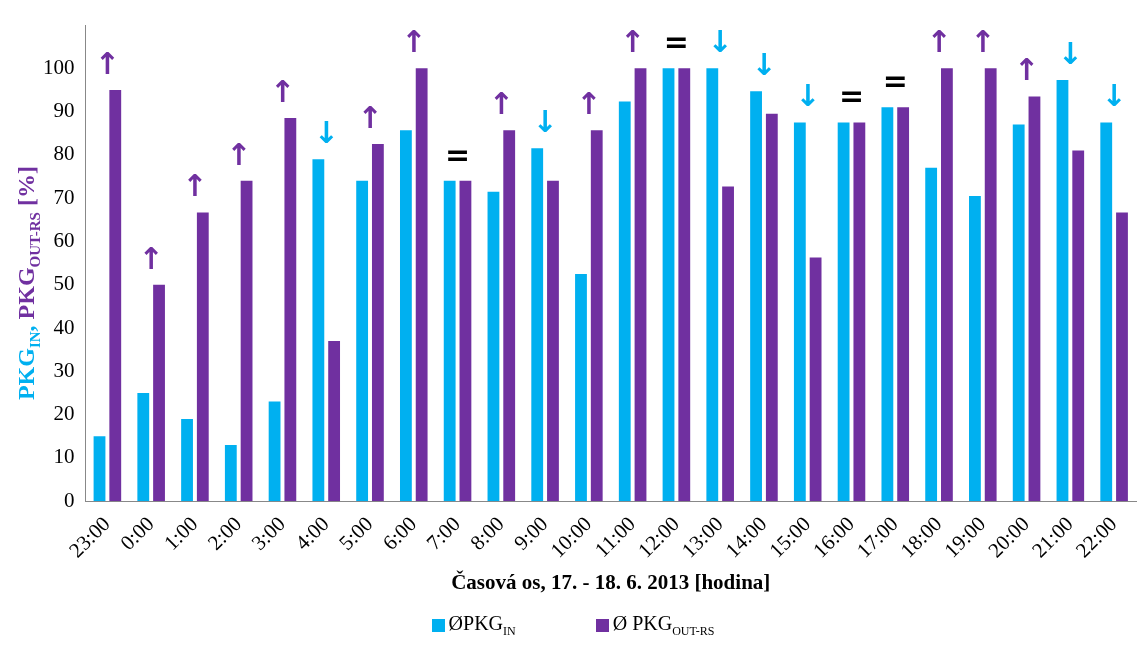  Describe the element at coordinates (64, 239) in the screenshot. I see `y-tick-label: 60` at that location.